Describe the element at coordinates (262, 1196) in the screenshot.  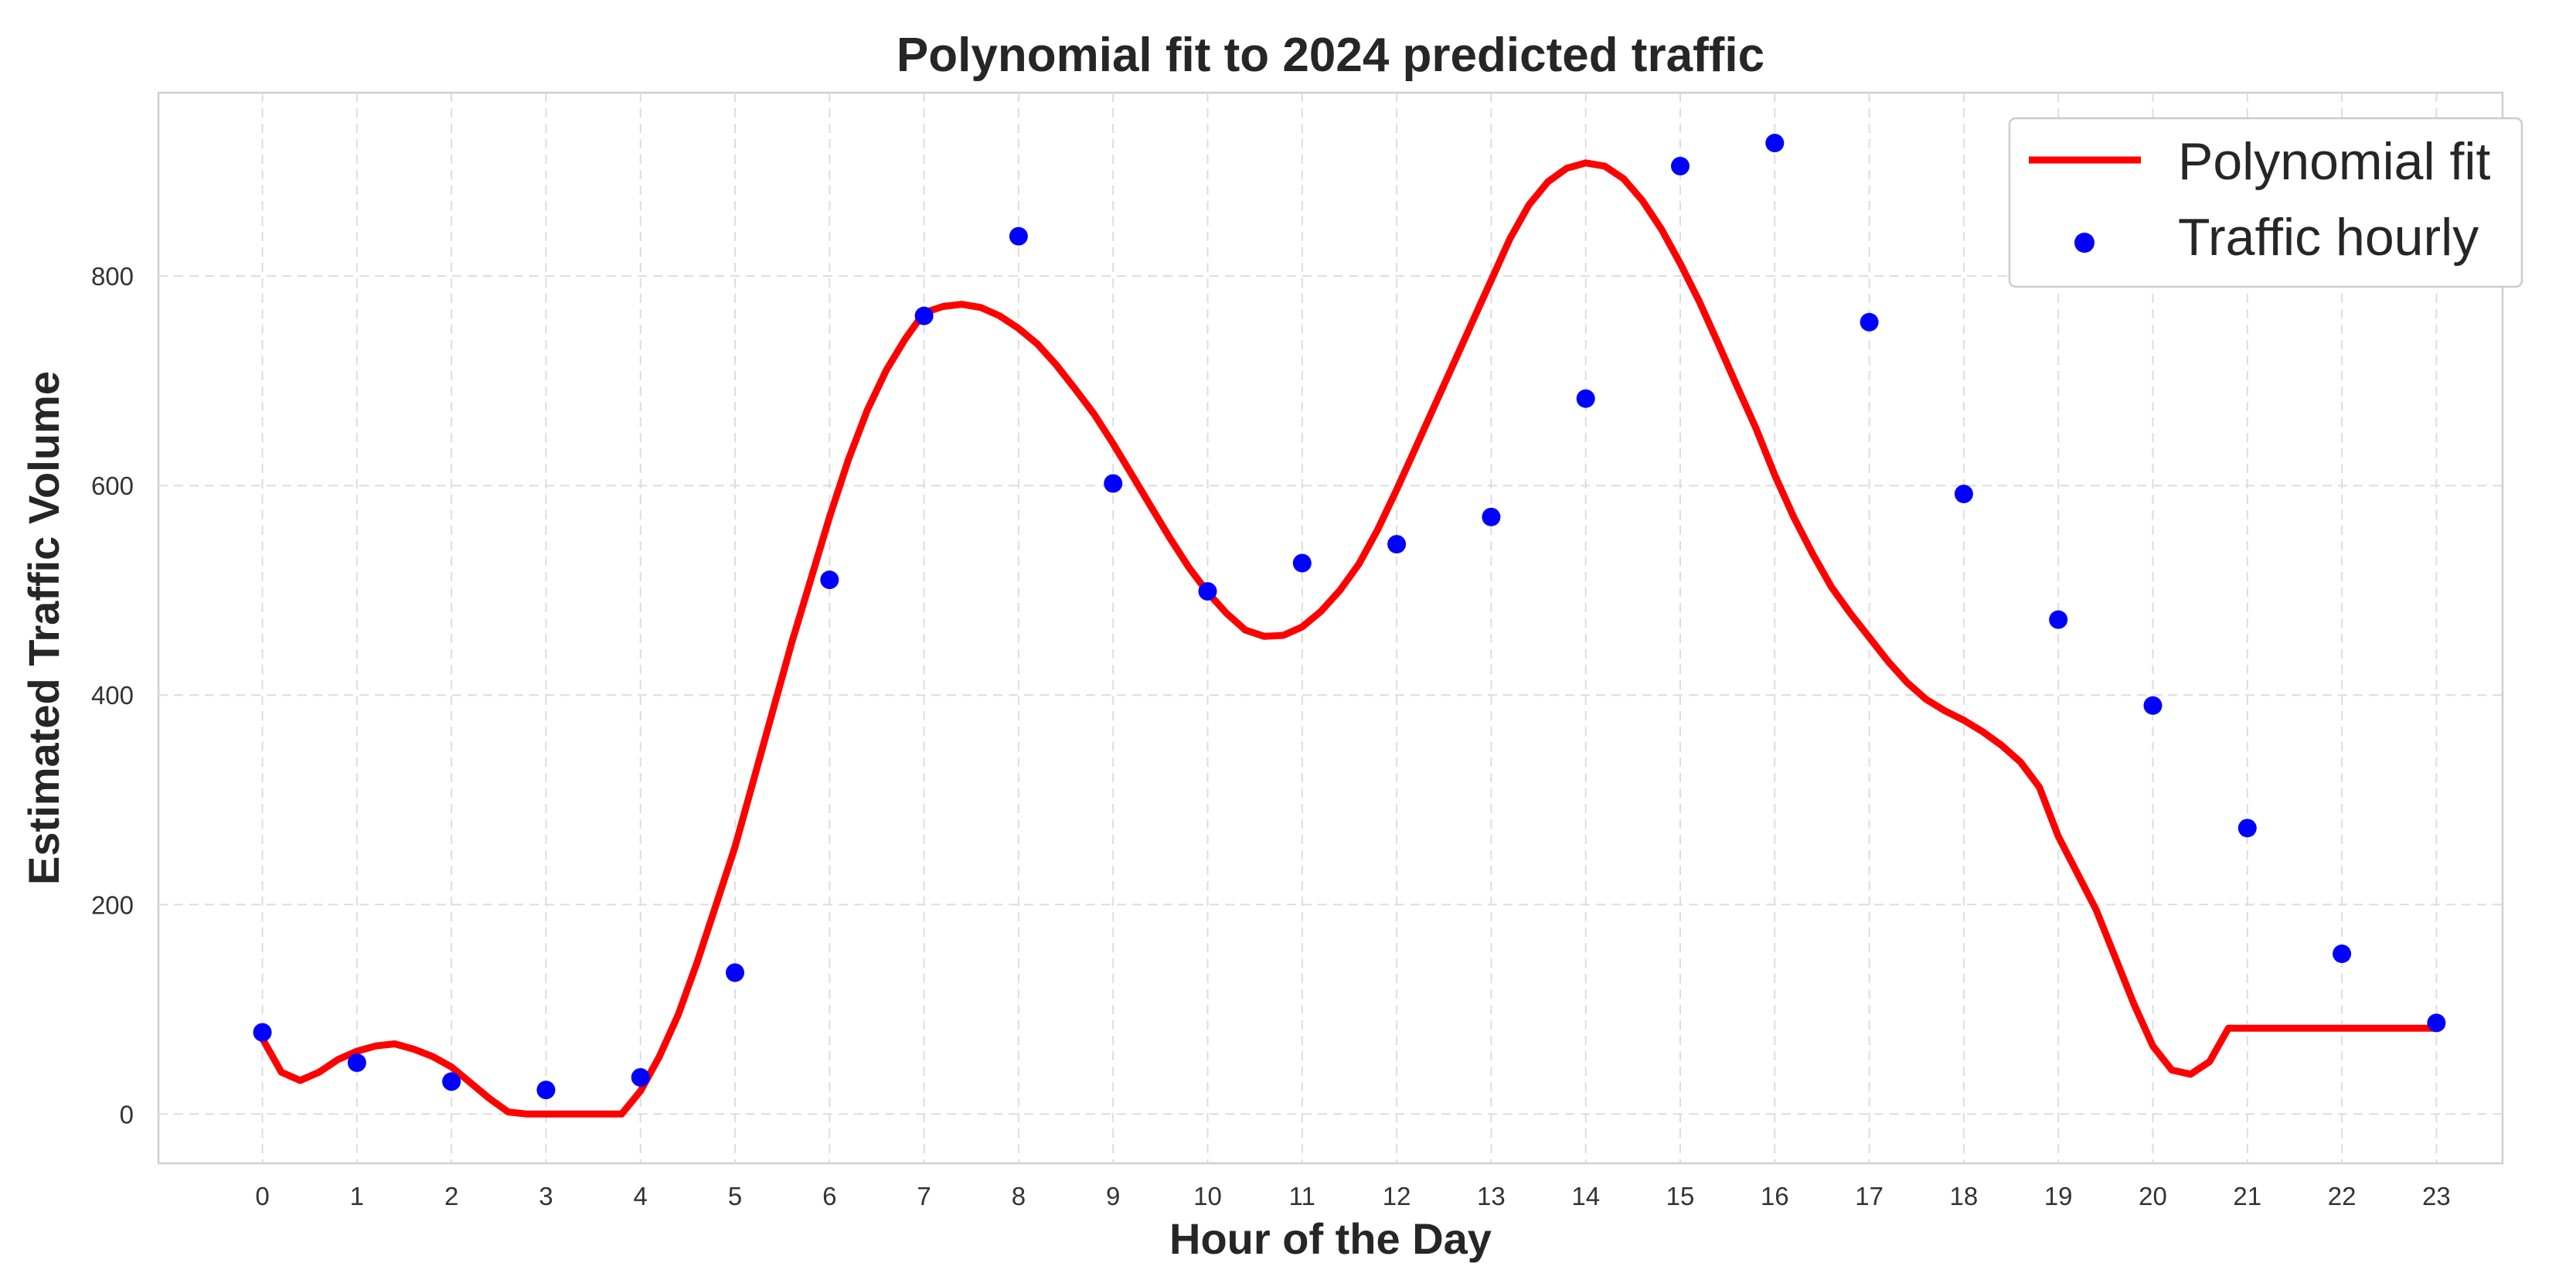
I see `x-tick-label: 0` at that location.